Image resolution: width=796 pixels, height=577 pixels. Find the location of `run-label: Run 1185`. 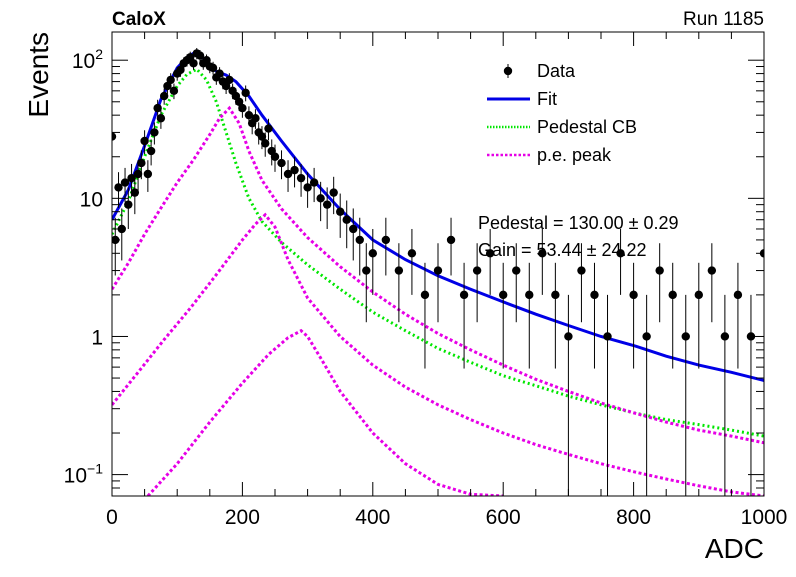

run-label: Run 1185 is located at coordinates (723, 19).